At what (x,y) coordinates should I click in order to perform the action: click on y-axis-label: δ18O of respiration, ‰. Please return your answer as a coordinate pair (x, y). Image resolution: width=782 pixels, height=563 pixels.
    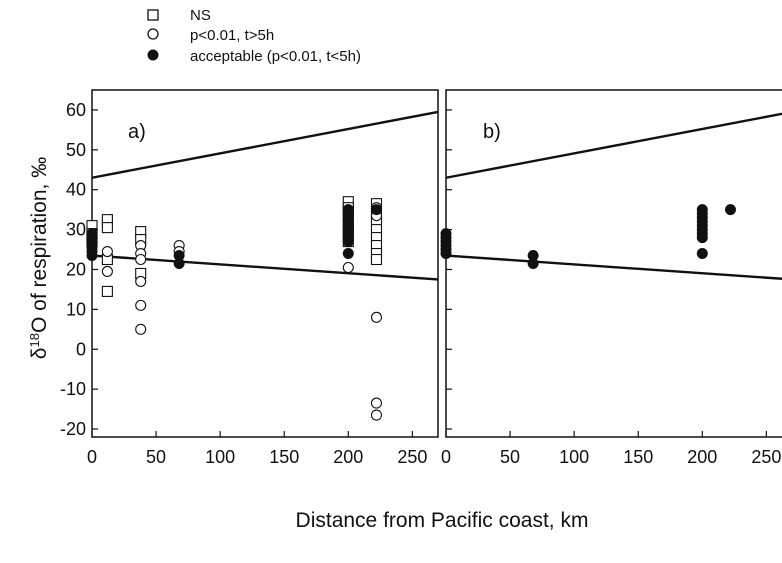
    Looking at the image, I should click on (39, 258).